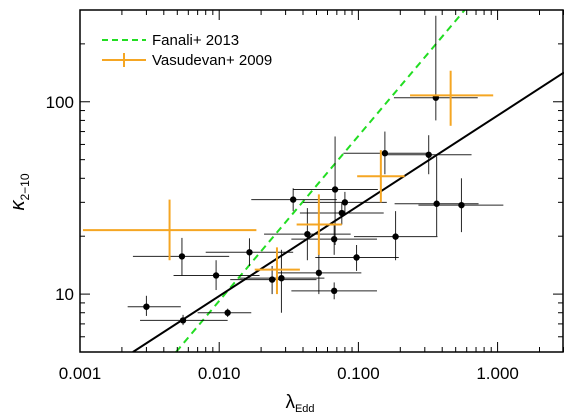  I want to click on x-tick-label: 0.010, so click(219, 373).